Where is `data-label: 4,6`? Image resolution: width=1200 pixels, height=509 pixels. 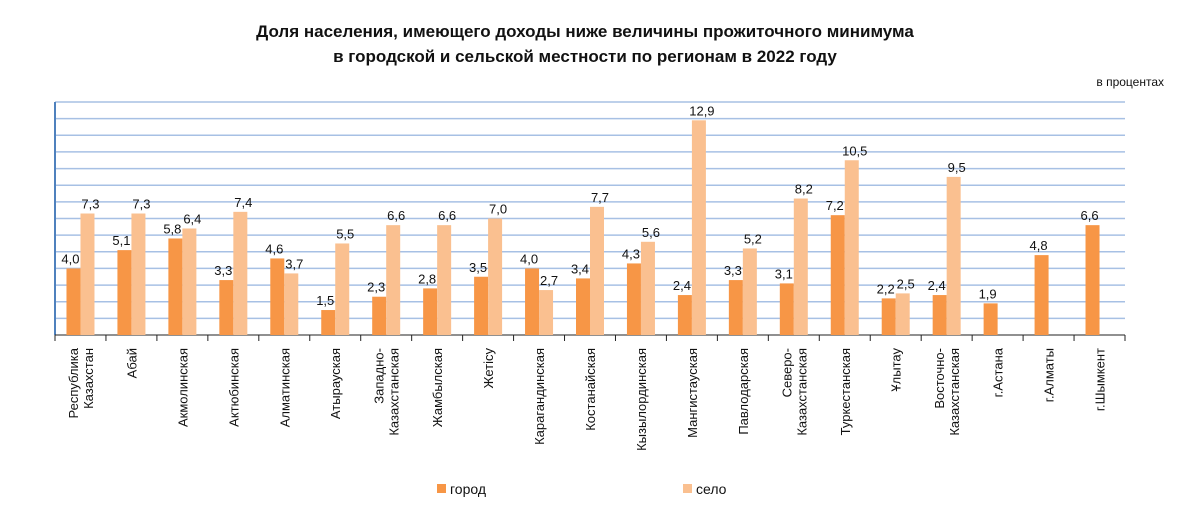
data-label: 4,6 is located at coordinates (274, 248).